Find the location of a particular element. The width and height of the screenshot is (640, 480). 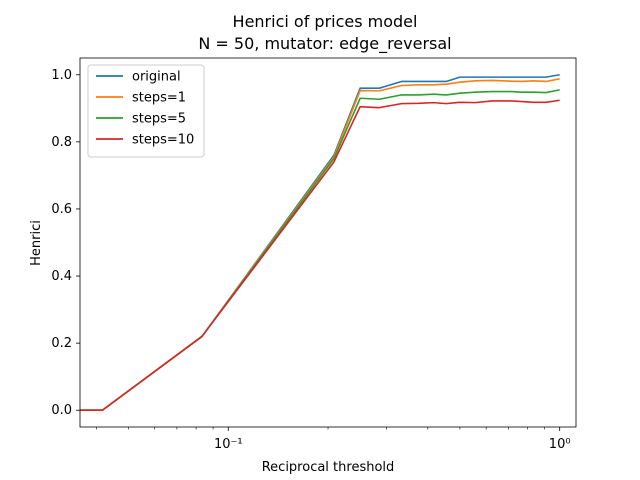

chart-title: Henrici of prices model is located at coordinates (325, 21).